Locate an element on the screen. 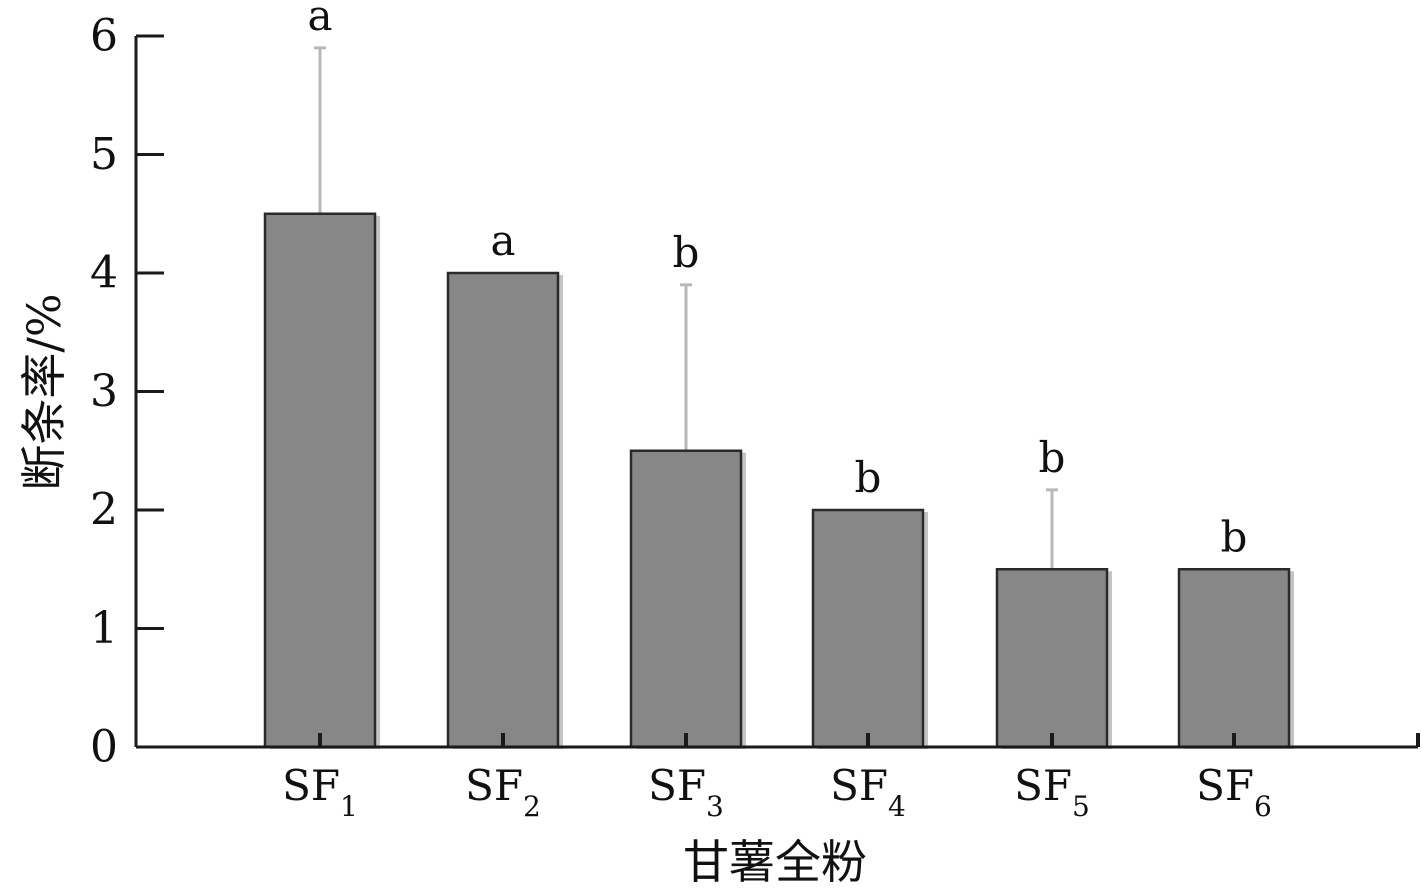  y-tick-label: 1 is located at coordinates (104, 628).